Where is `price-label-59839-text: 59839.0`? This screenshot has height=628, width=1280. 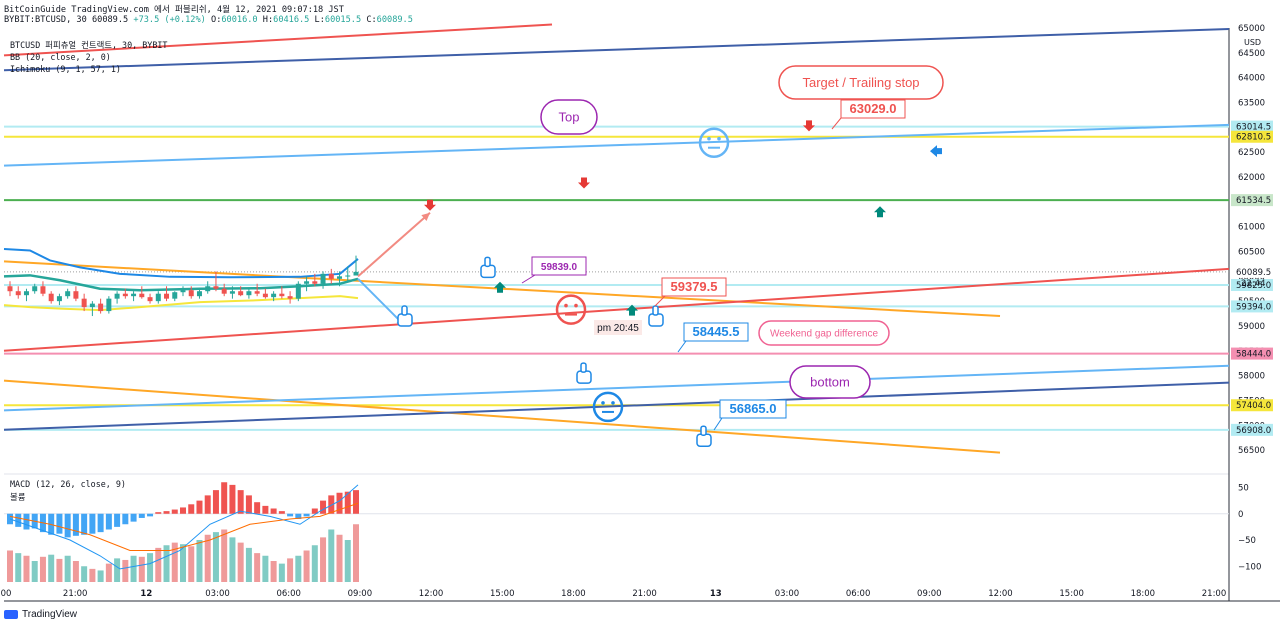 price-label-59839-text: 59839.0 is located at coordinates (559, 267).